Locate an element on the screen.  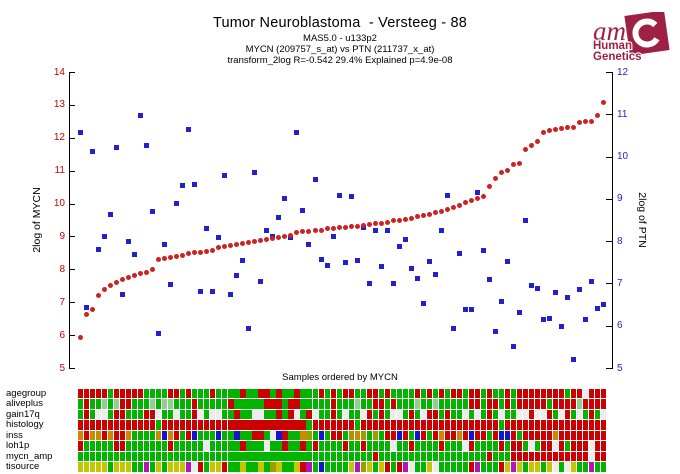
logo-human-text: Human is located at coordinates (612, 46).